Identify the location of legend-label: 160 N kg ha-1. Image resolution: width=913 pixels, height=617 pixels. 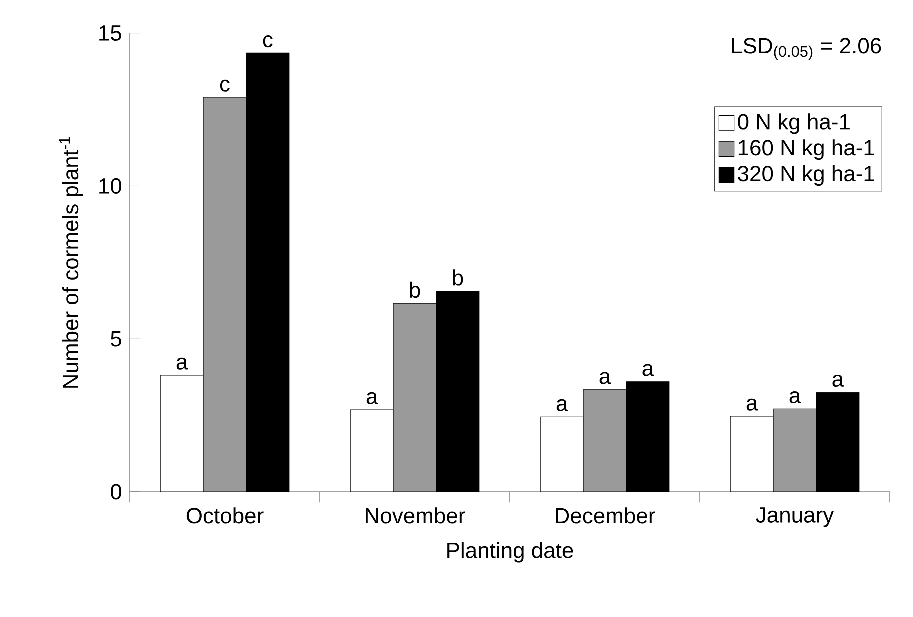
(806, 150).